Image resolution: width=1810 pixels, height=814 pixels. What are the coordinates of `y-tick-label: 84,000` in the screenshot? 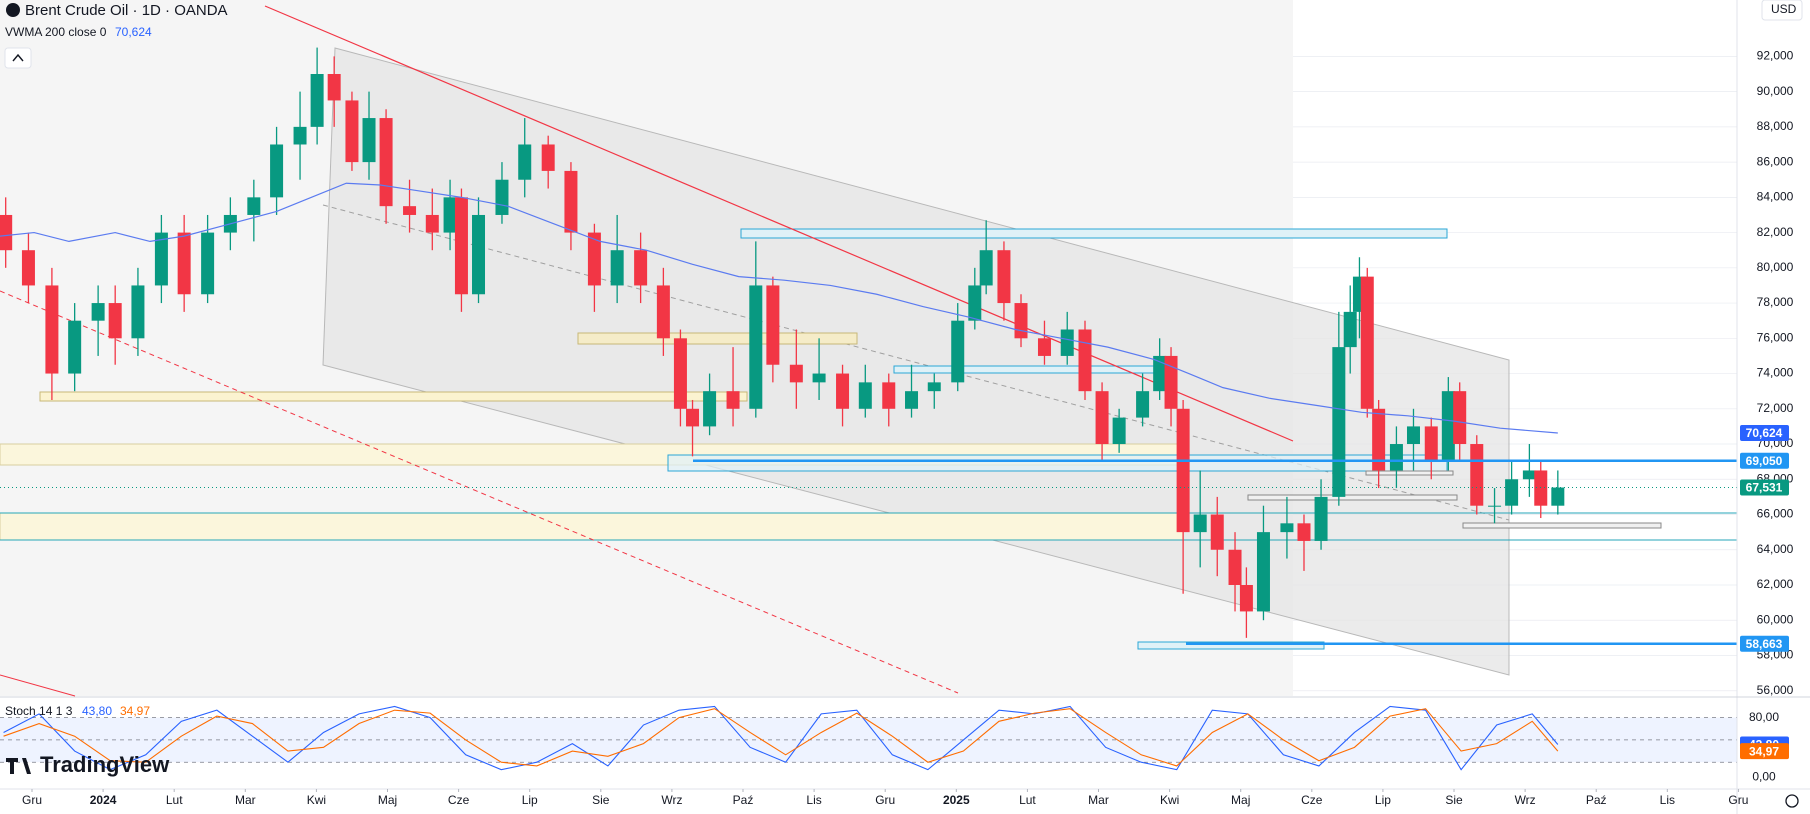 It's located at (1775, 197).